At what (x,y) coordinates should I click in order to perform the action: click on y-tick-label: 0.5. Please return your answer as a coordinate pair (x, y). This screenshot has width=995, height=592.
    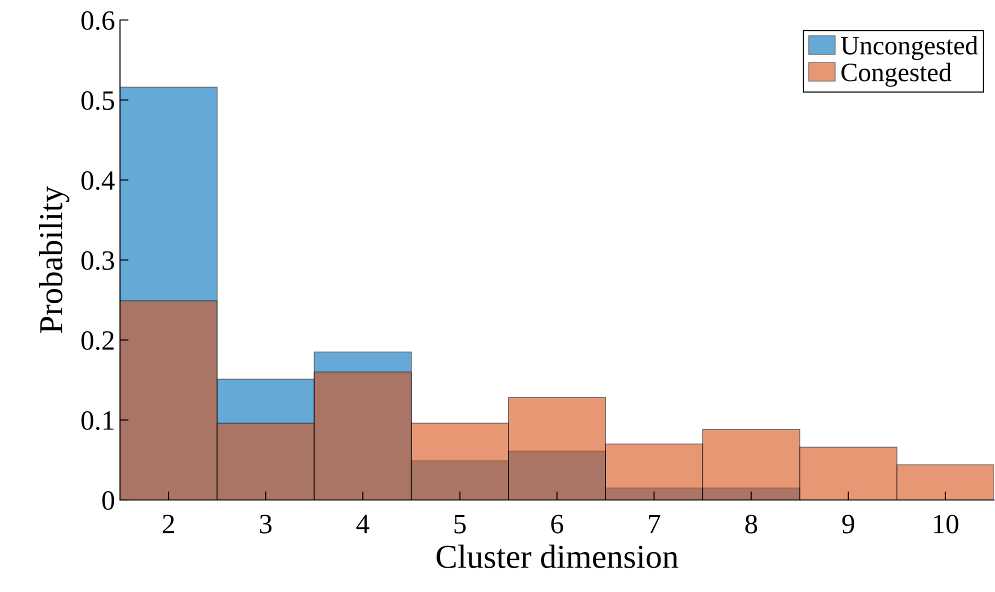
    Looking at the image, I should click on (97, 100).